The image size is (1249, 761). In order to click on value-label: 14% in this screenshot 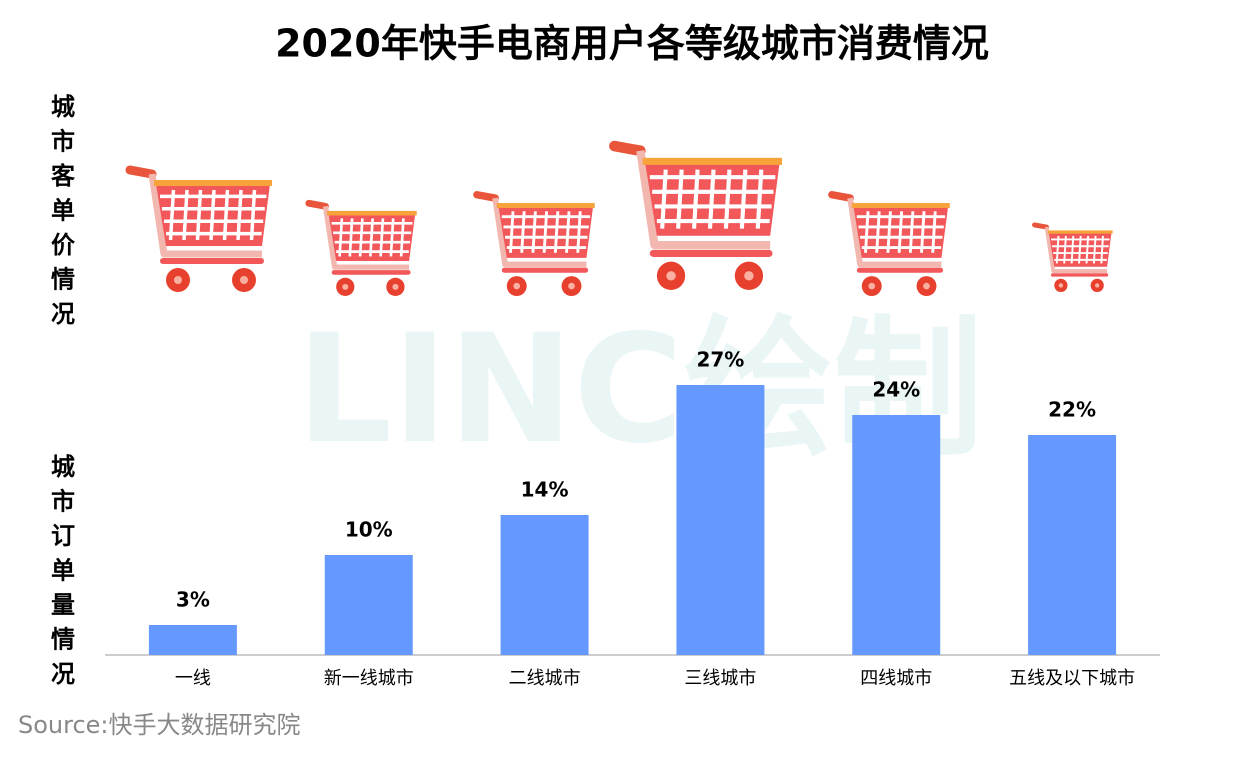, I will do `click(545, 490)`.